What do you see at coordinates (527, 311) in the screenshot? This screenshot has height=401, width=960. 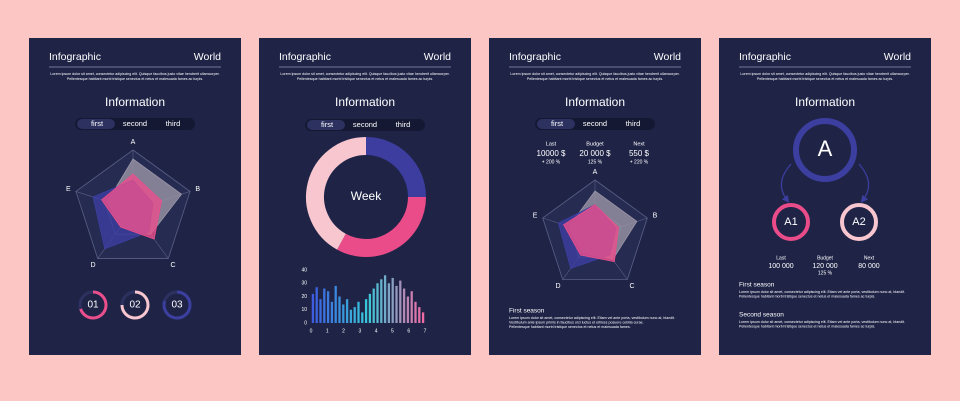 I see `season-title: First season` at bounding box center [527, 311].